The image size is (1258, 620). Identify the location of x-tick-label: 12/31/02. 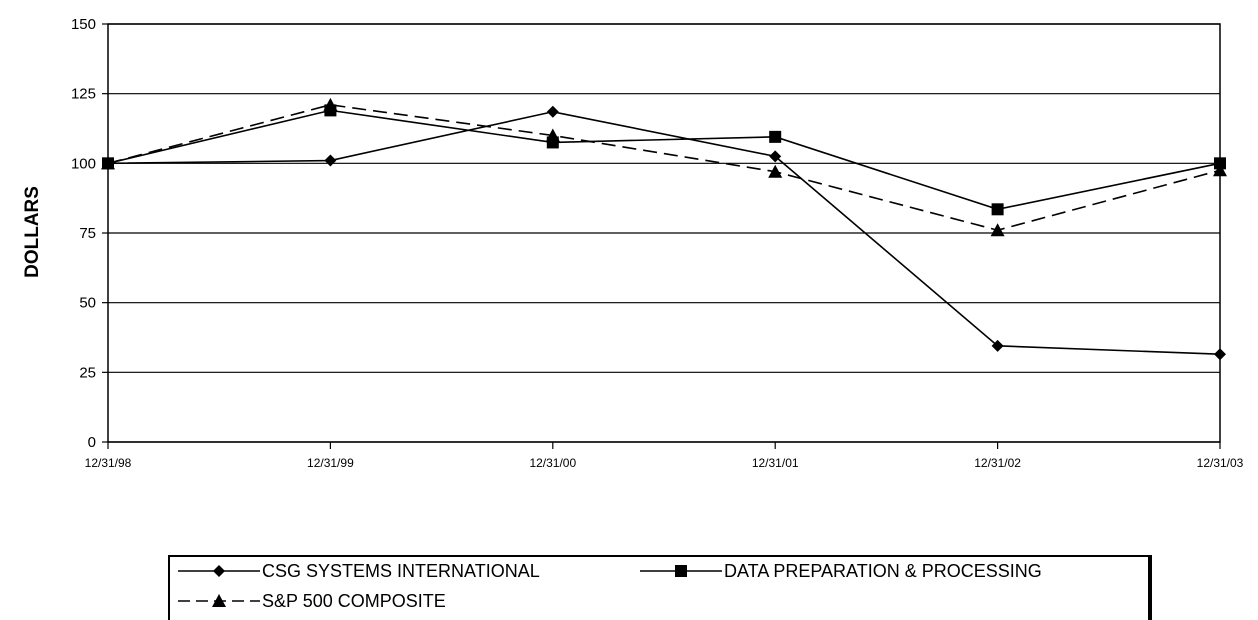
(997, 463).